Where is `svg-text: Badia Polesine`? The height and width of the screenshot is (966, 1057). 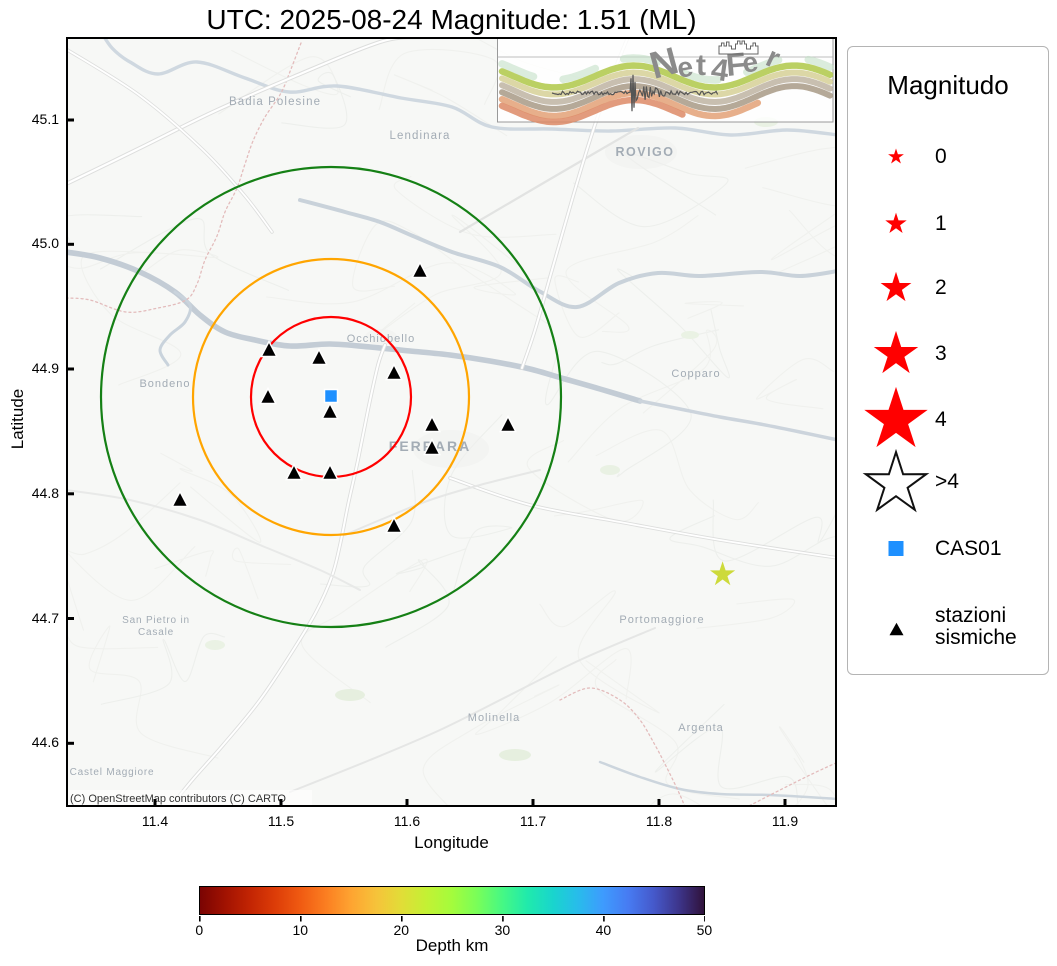
svg-text: Badia Polesine is located at coordinates (275, 102).